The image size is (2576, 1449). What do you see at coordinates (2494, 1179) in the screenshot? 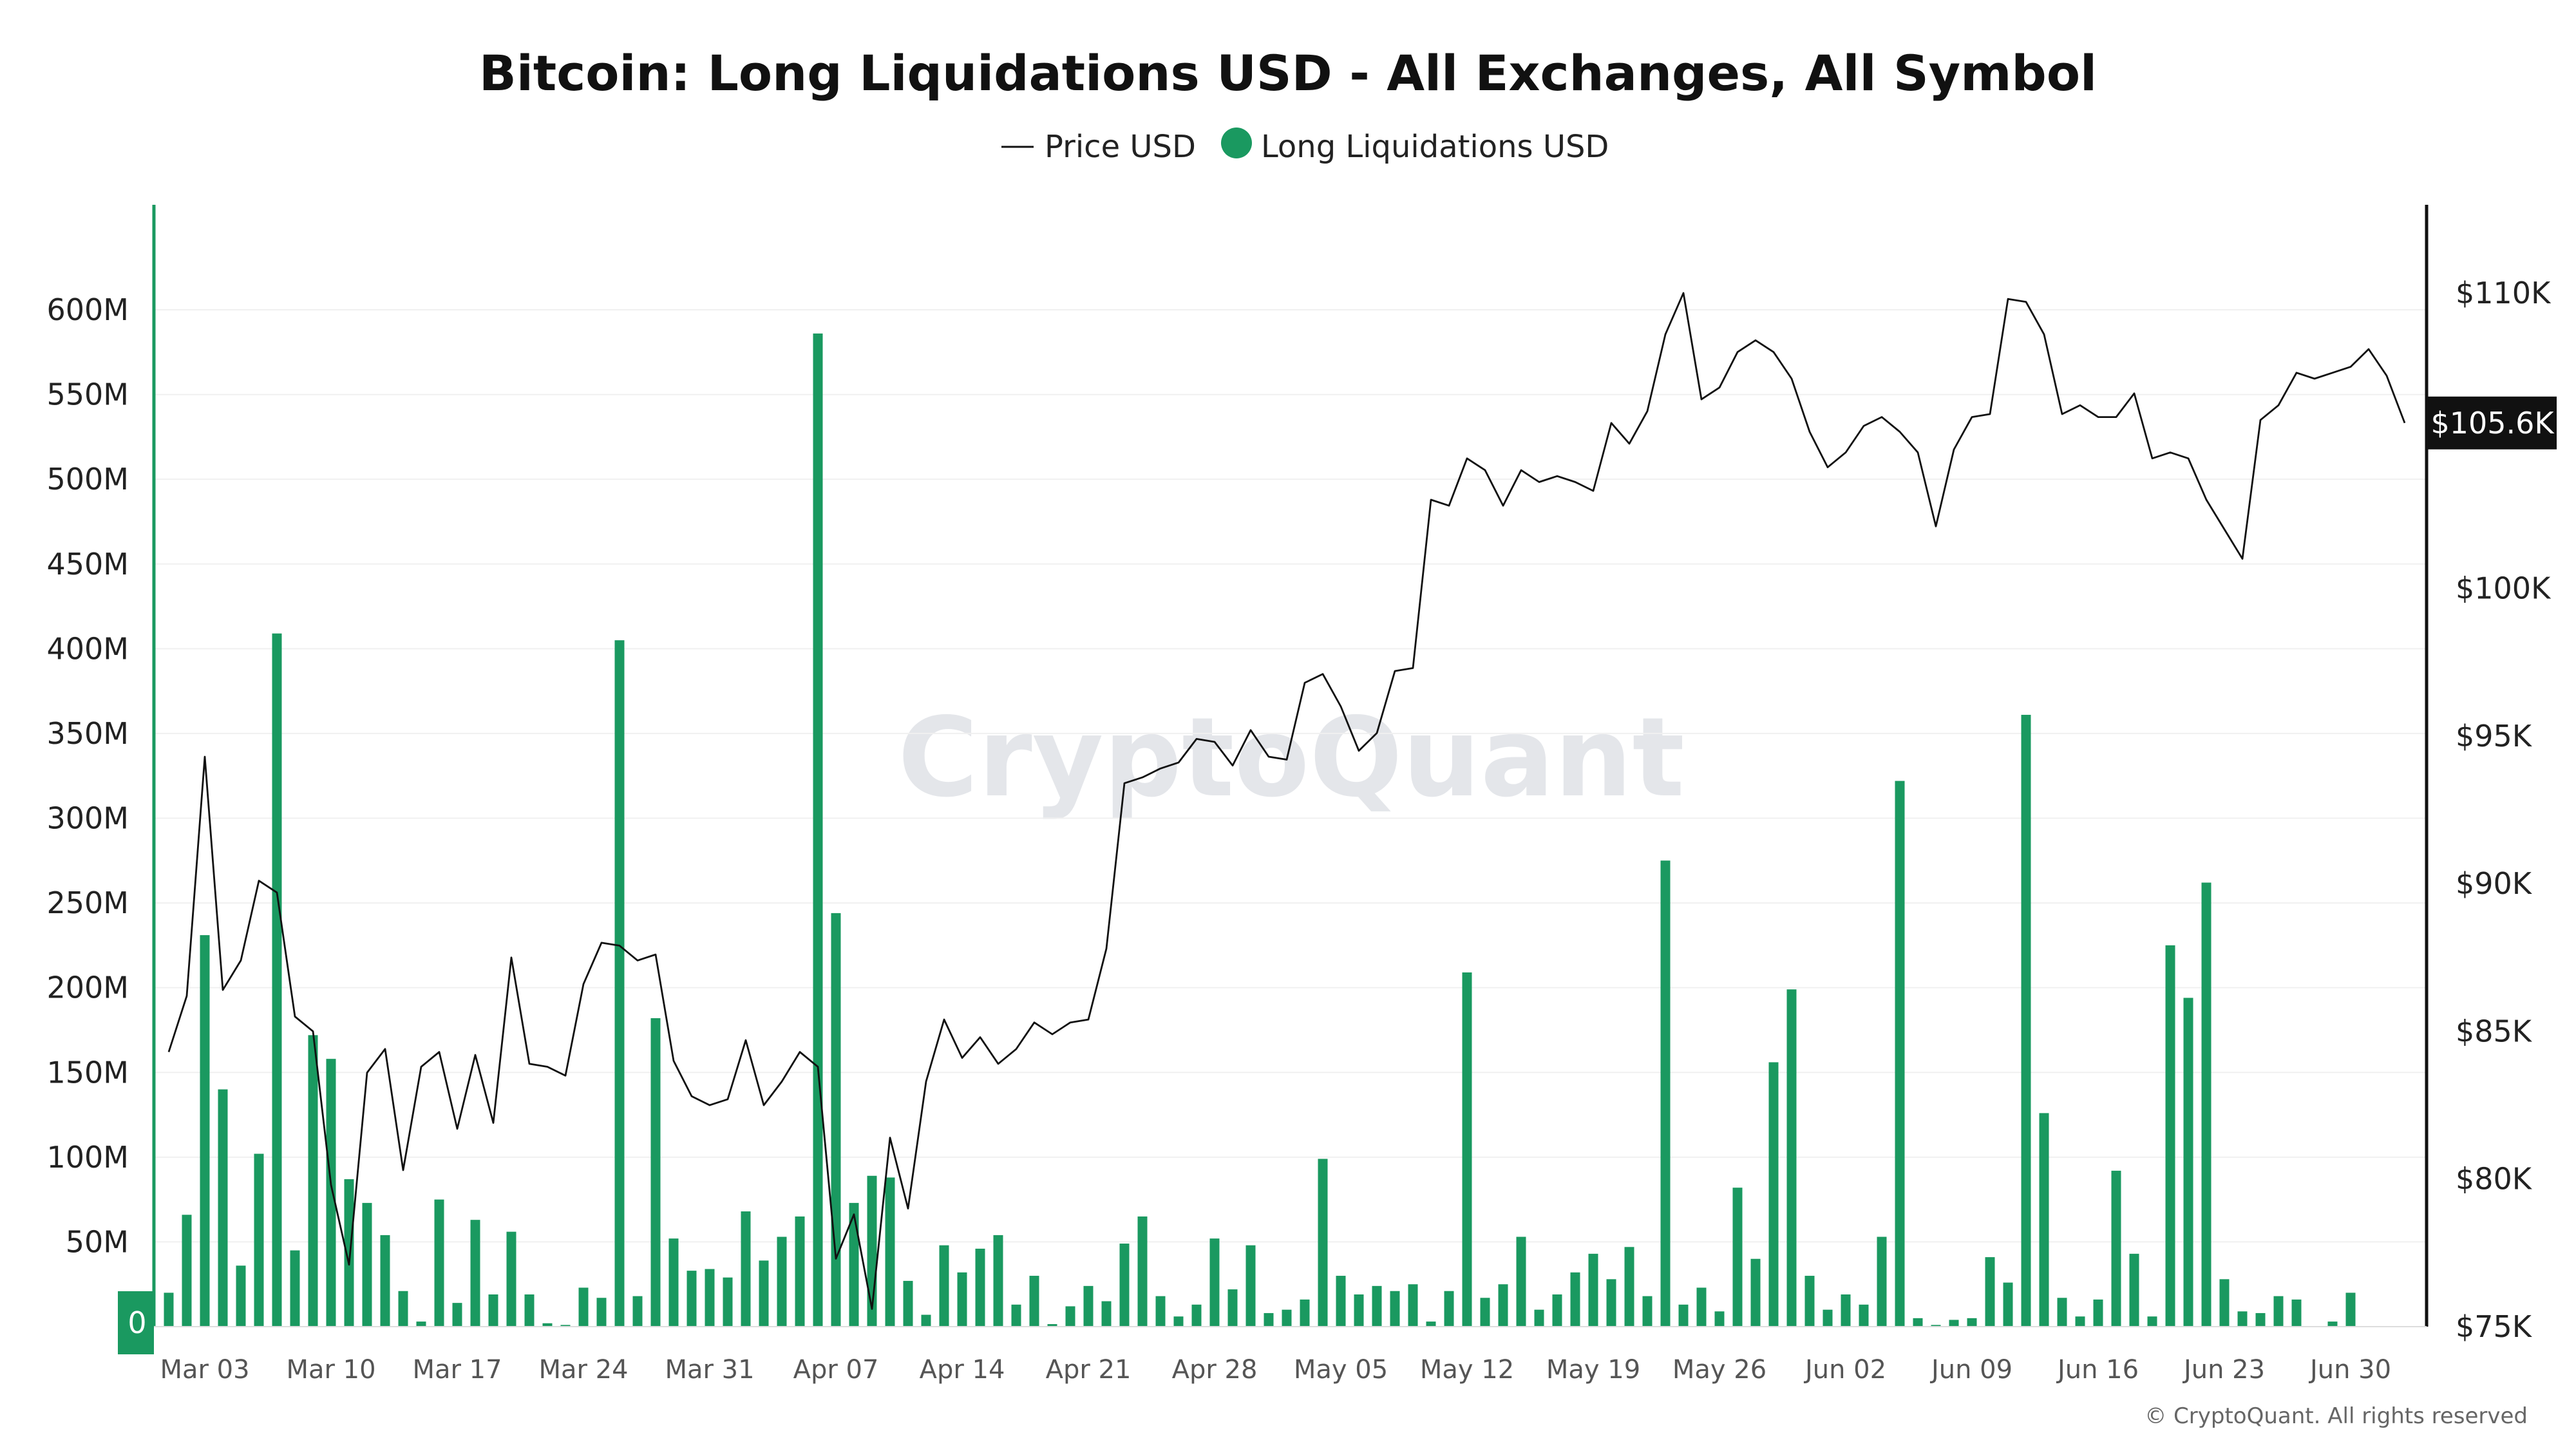
I see `right-tick-label: $80K` at bounding box center [2494, 1179].